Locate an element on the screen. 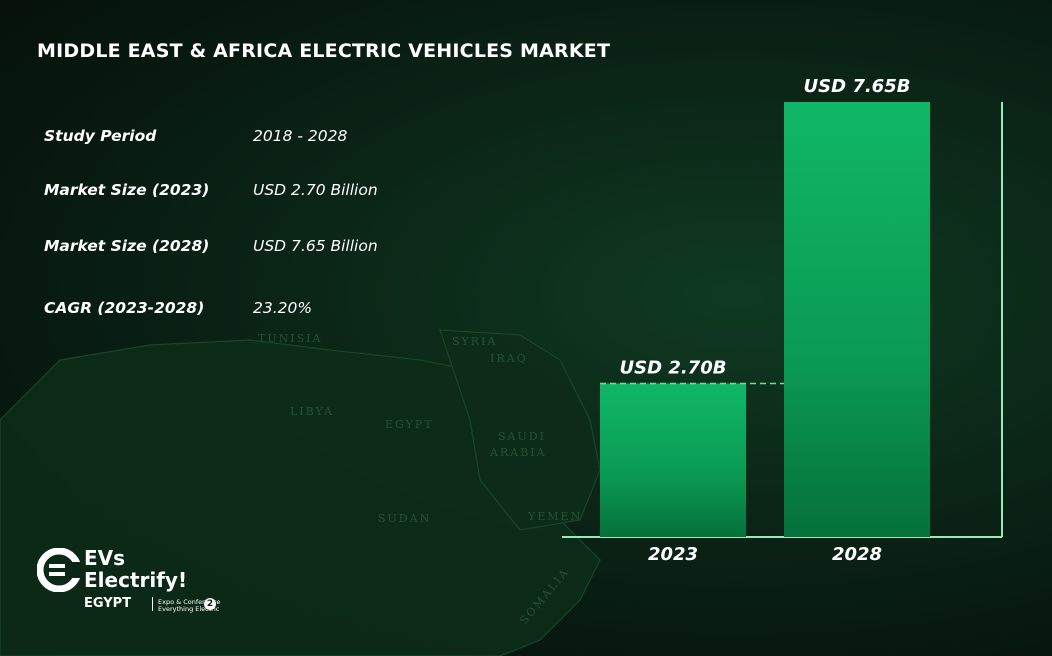 The width and height of the screenshot is (1052, 656). bar-2023 is located at coordinates (673, 460).